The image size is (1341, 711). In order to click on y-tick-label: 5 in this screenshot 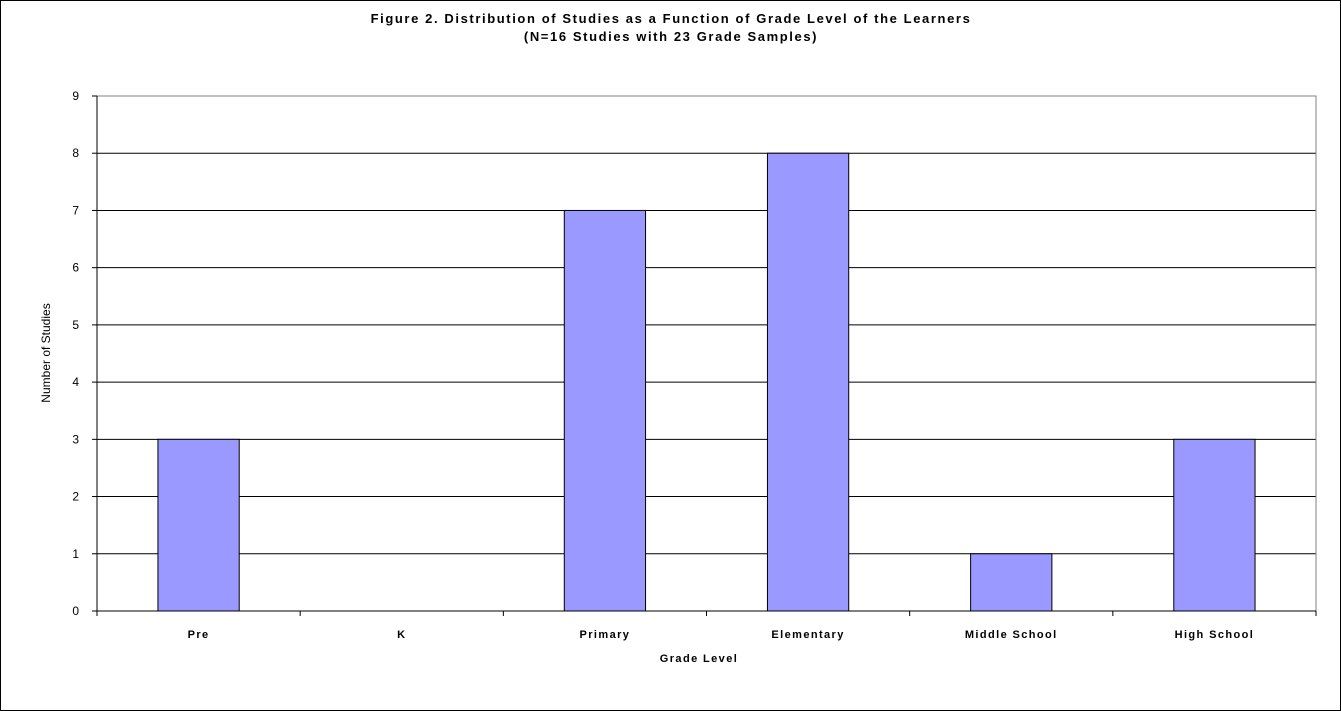, I will do `click(75, 325)`.